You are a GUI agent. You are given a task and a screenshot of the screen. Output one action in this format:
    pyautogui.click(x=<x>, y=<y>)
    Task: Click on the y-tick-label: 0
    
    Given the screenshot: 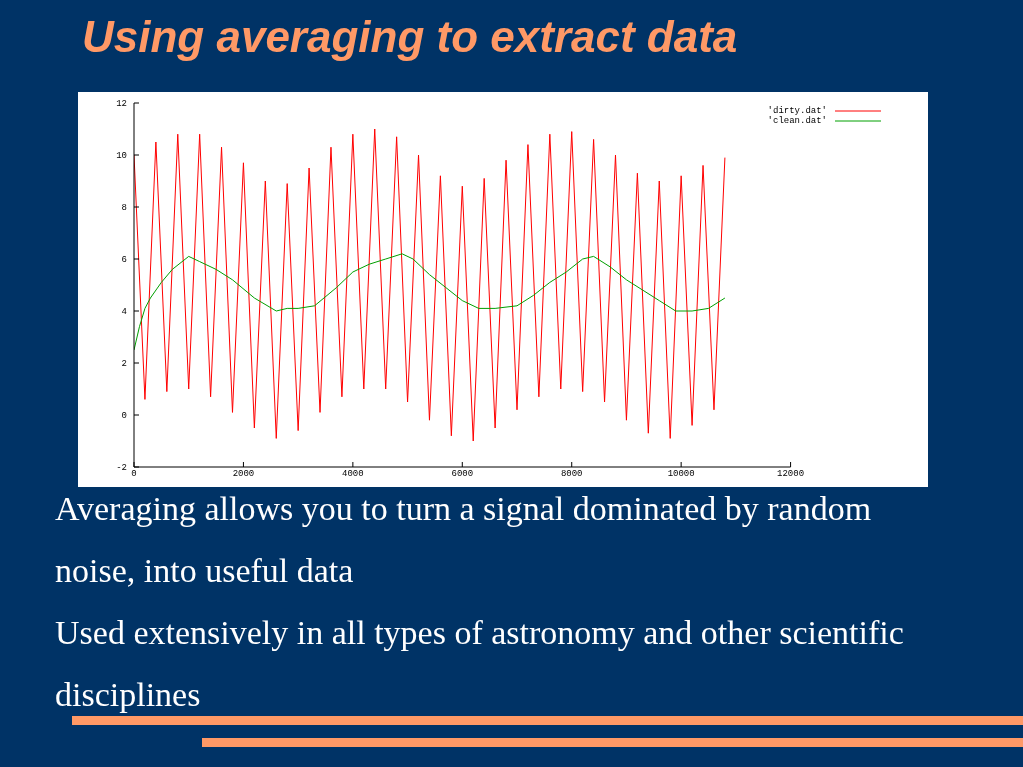 What is the action you would take?
    pyautogui.click(x=124, y=416)
    